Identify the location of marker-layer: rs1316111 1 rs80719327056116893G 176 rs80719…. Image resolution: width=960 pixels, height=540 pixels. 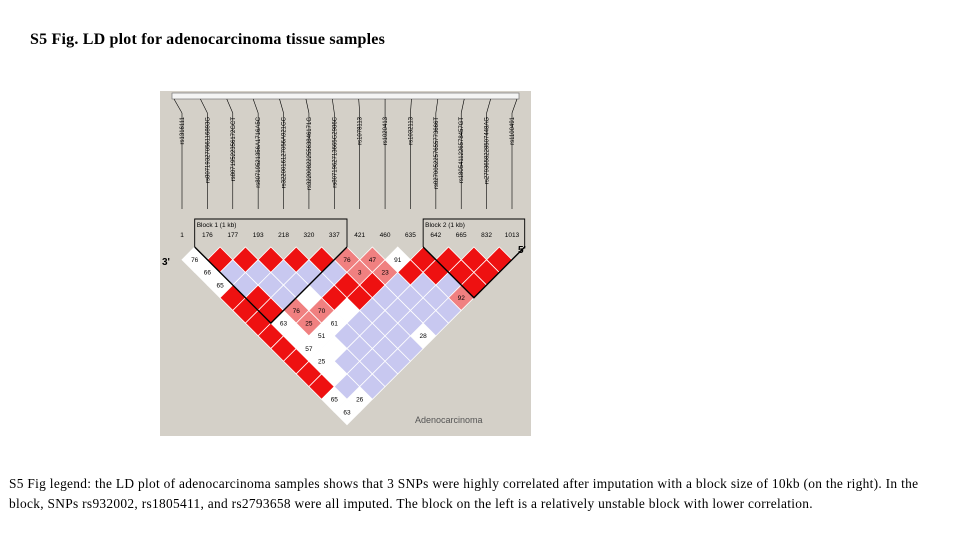
(345, 165).